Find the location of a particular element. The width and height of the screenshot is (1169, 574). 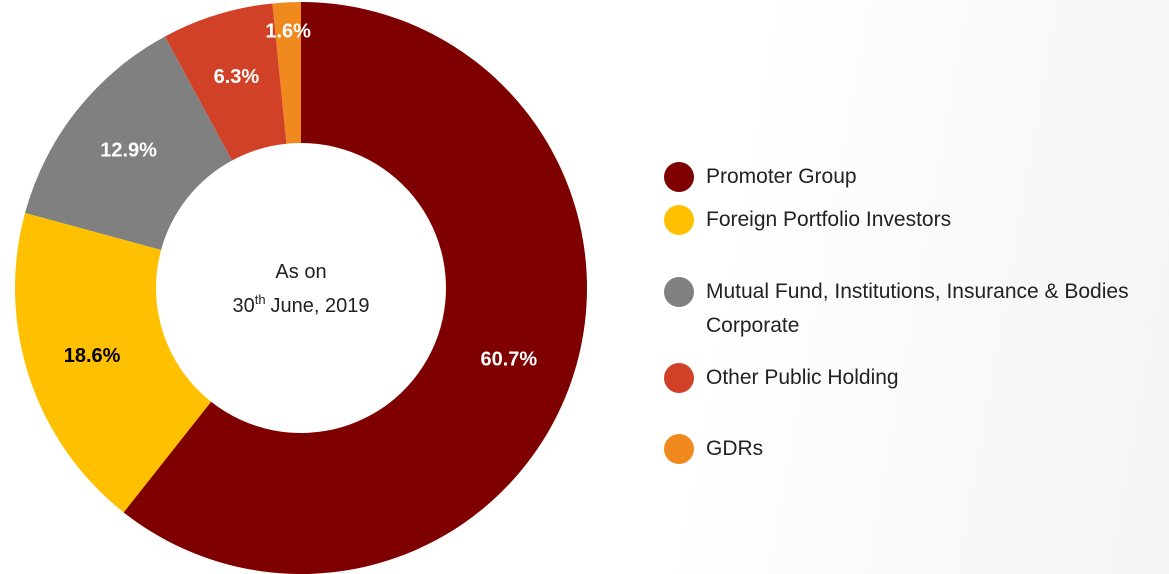

center-rest: June, 2019 is located at coordinates (320, 306).